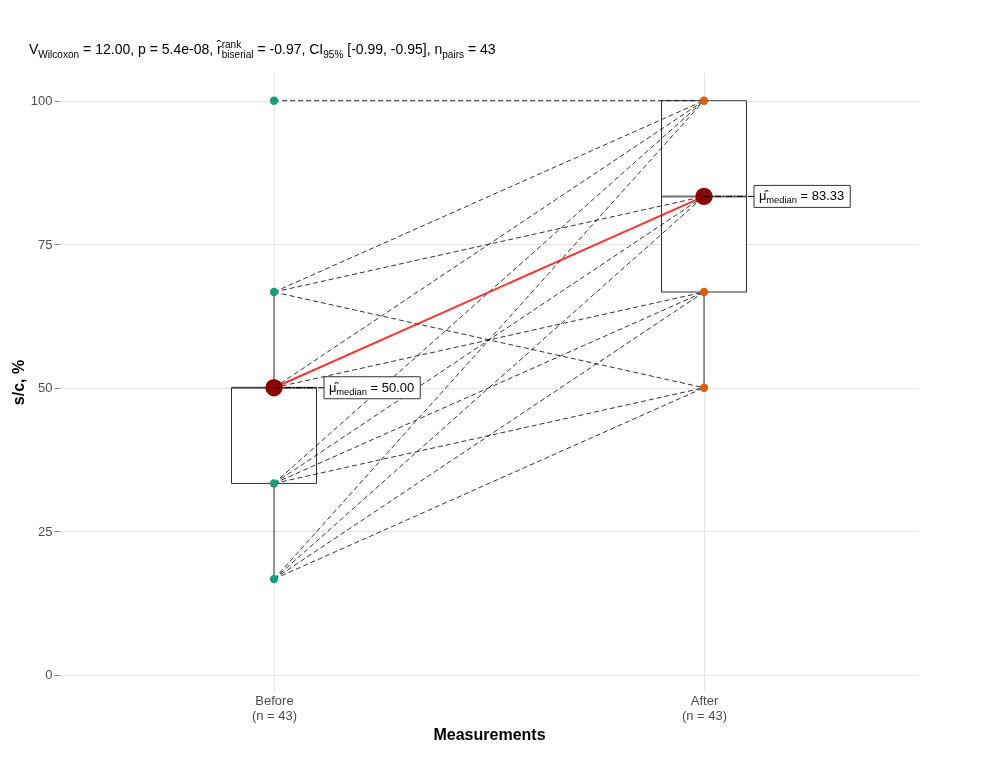 Image resolution: width=1003 pixels, height=760 pixels. Describe the element at coordinates (45, 531) in the screenshot. I see `y-tick-label: 25` at that location.